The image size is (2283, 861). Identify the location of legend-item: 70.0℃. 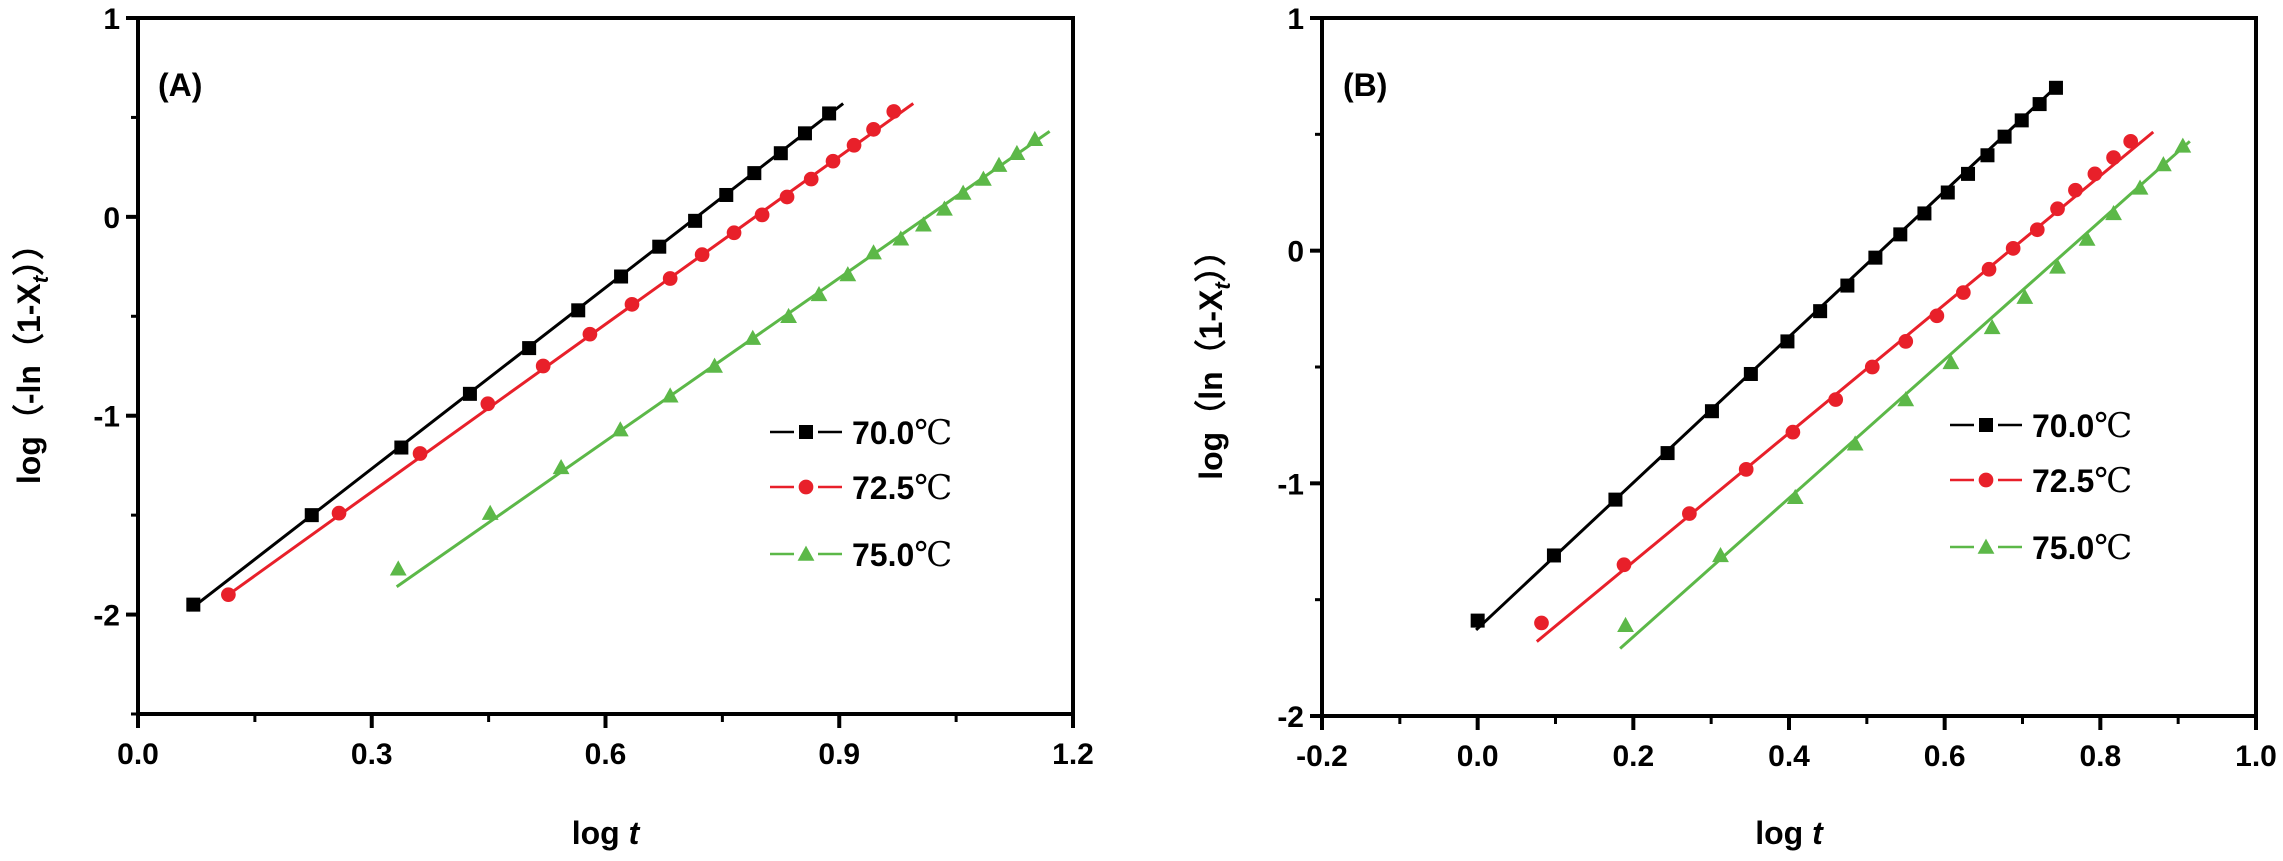
(861, 433).